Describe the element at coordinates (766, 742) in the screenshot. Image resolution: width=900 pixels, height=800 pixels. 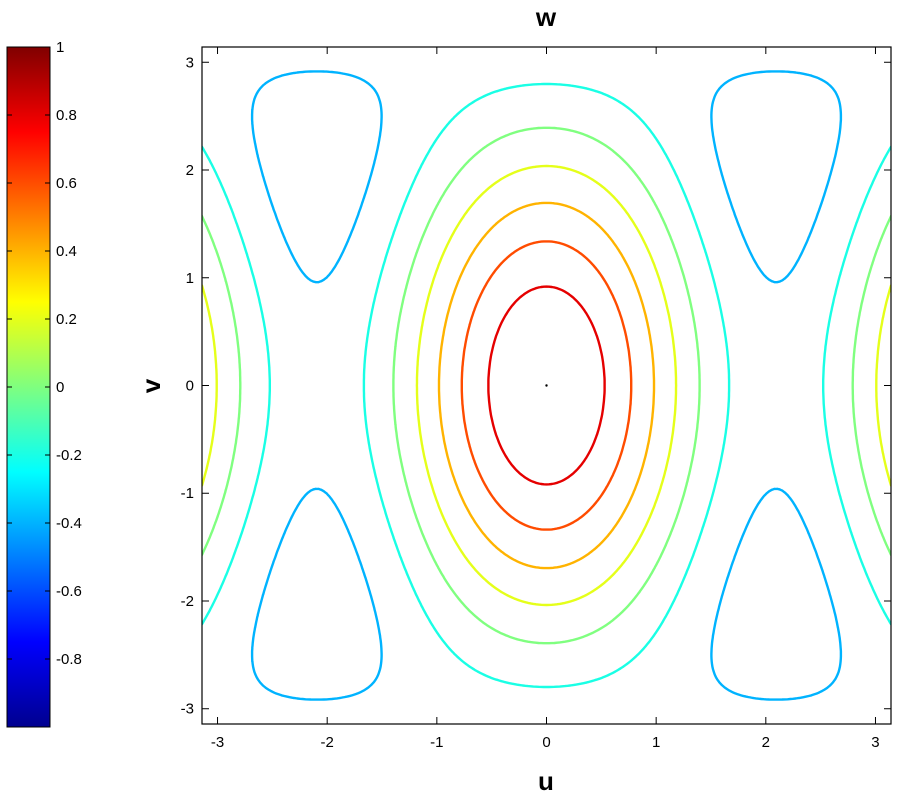
I see `x-tick-label: 2` at that location.